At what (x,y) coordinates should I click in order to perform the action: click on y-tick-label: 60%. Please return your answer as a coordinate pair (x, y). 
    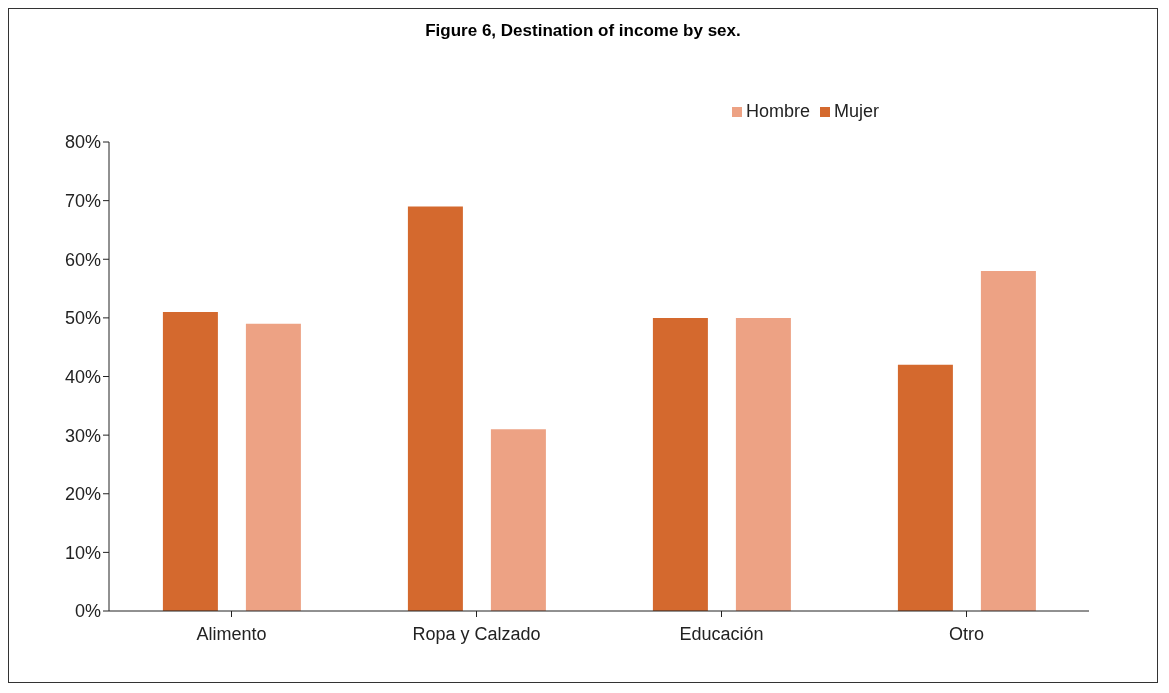
    Looking at the image, I should click on (82, 259).